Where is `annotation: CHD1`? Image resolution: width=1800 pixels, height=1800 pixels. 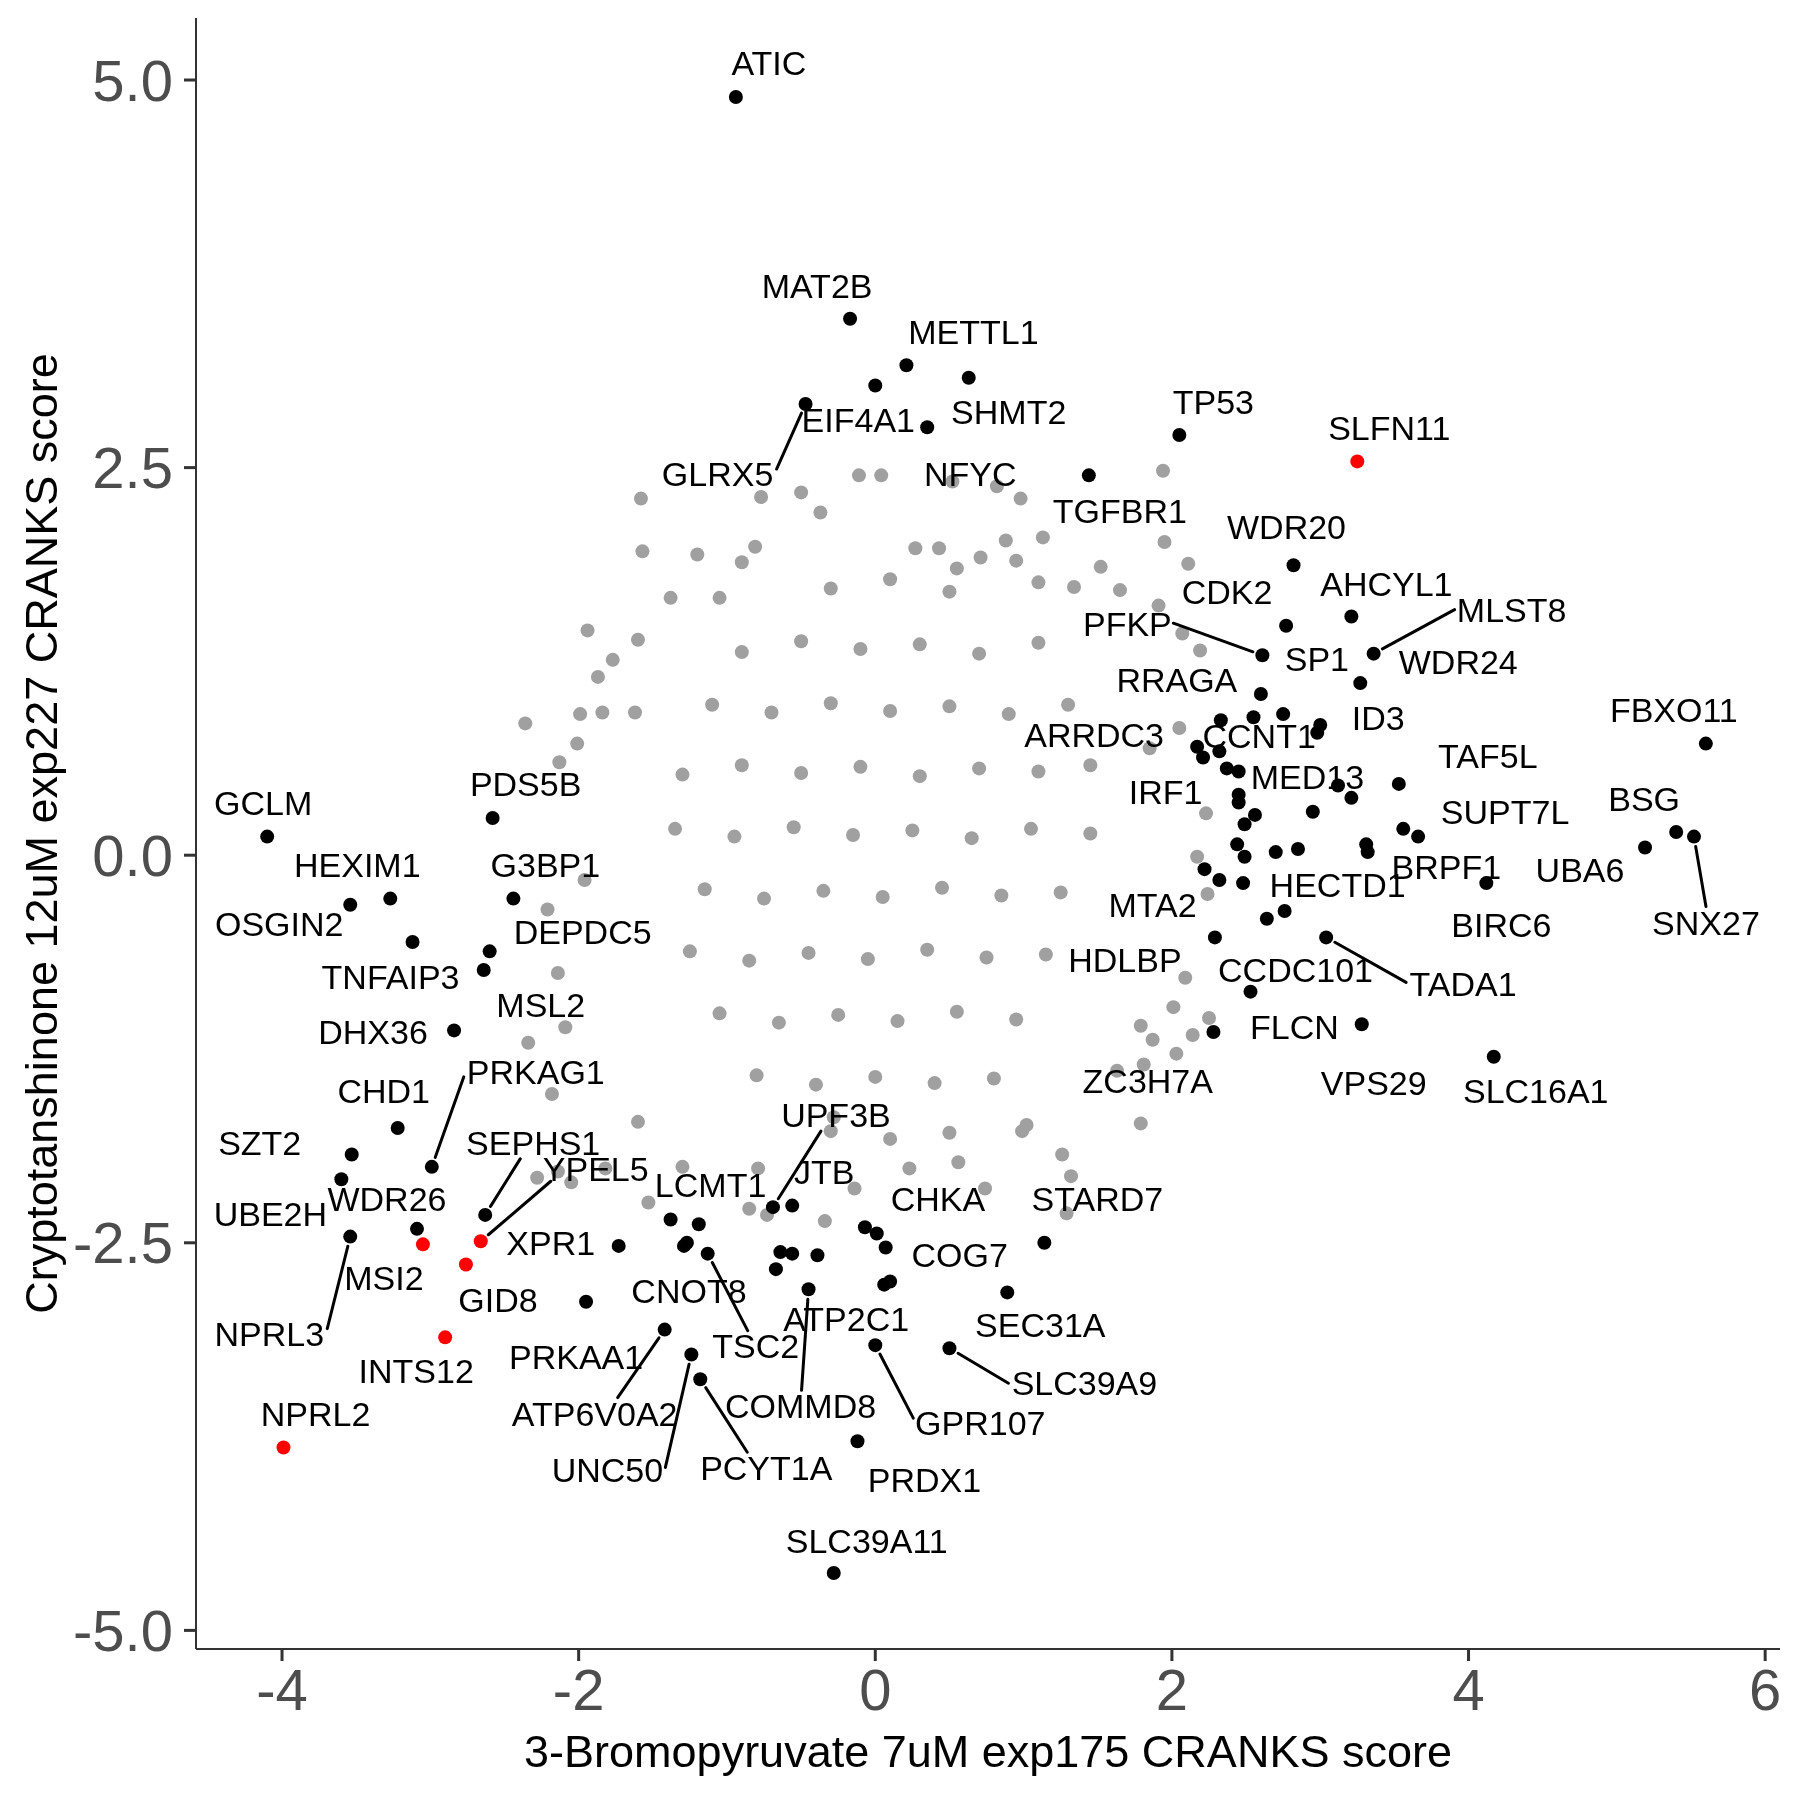
annotation: CHD1 is located at coordinates (383, 1091).